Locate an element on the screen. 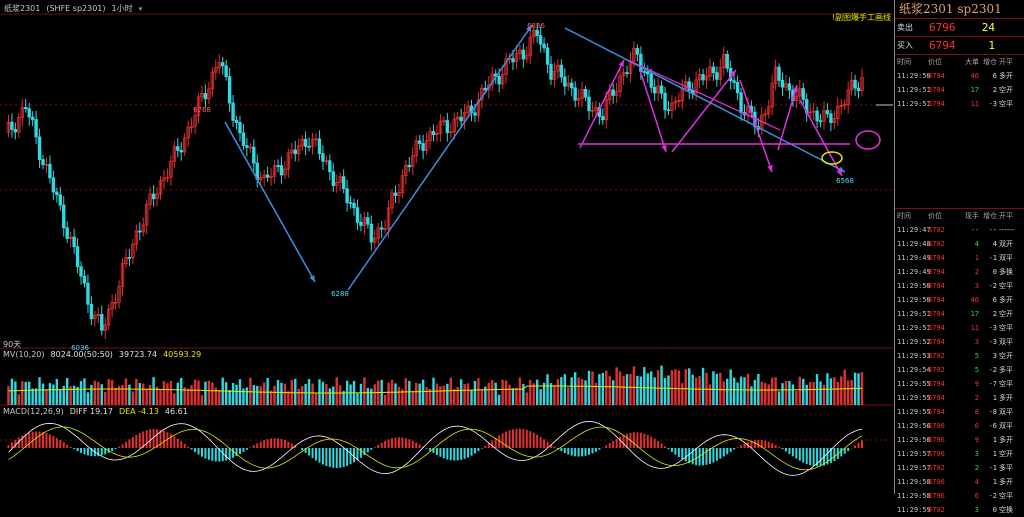 The width and height of the screenshot is (1024, 517). row-volume: 3 is located at coordinates (970, 342).